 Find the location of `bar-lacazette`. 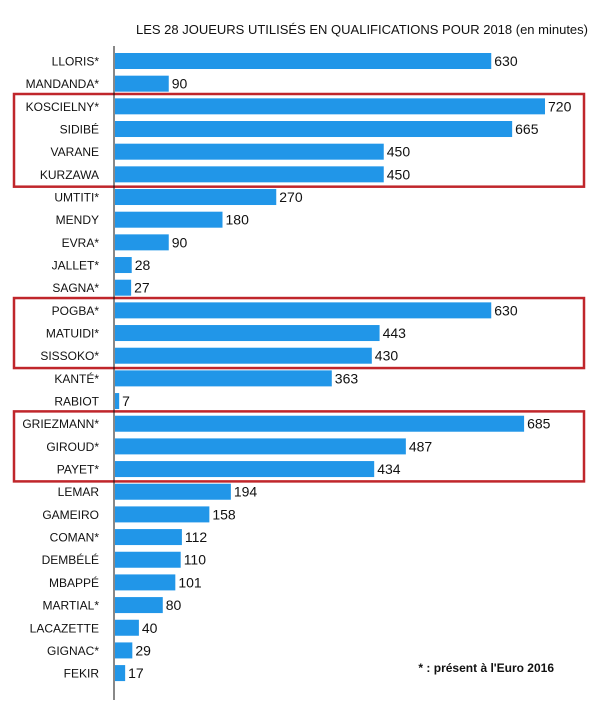

bar-lacazette is located at coordinates (127, 627).